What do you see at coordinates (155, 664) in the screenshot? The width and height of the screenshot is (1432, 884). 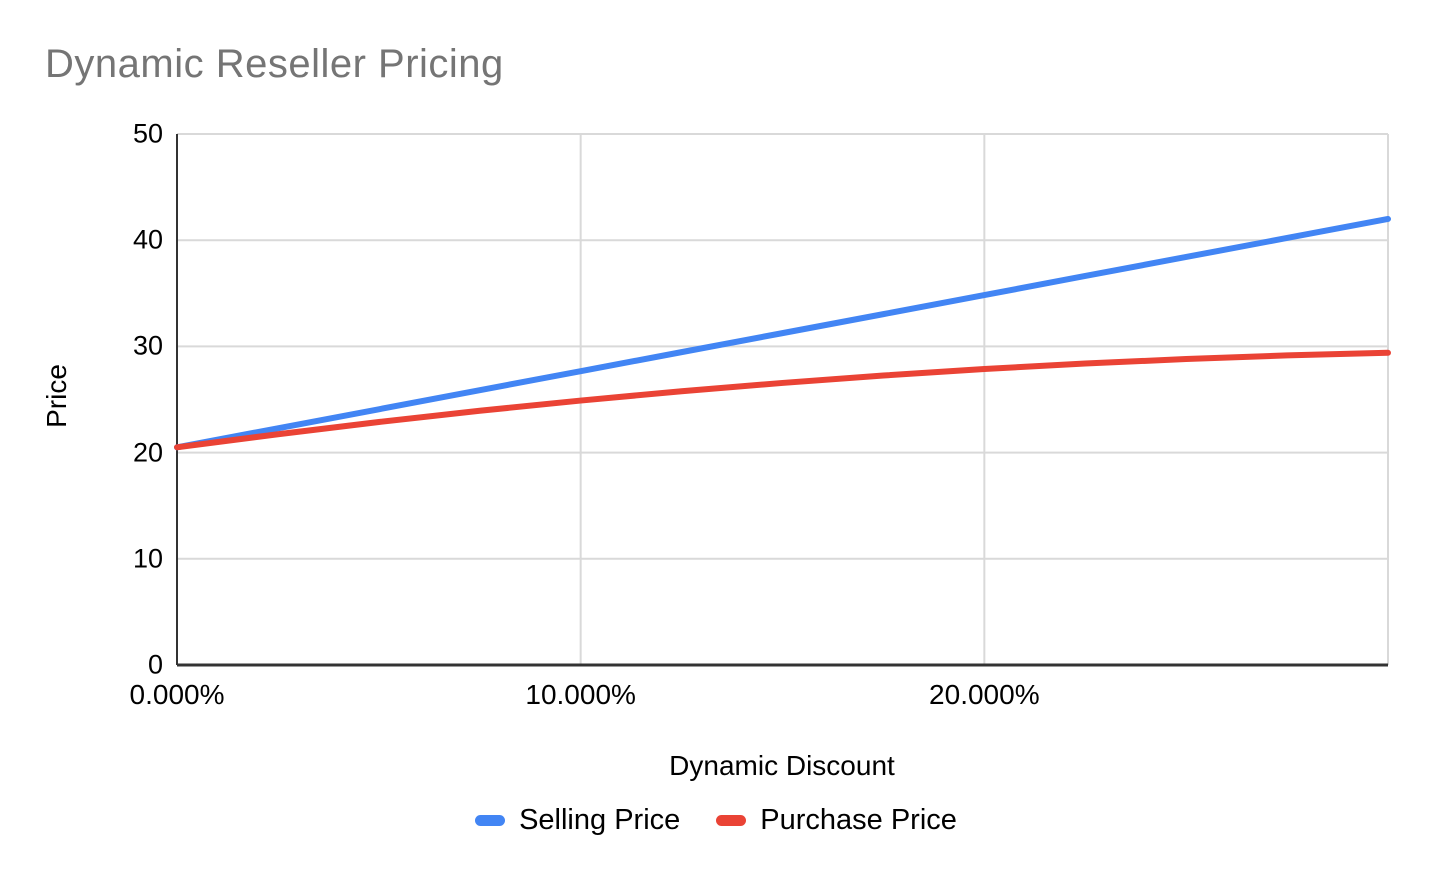 I see `y-tick-label: 0` at bounding box center [155, 664].